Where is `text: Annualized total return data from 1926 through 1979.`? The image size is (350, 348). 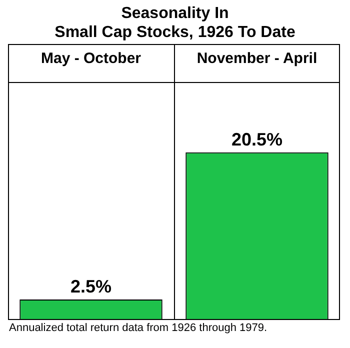 text: Annualized total return data from 1926 through 1979. is located at coordinates (138, 328).